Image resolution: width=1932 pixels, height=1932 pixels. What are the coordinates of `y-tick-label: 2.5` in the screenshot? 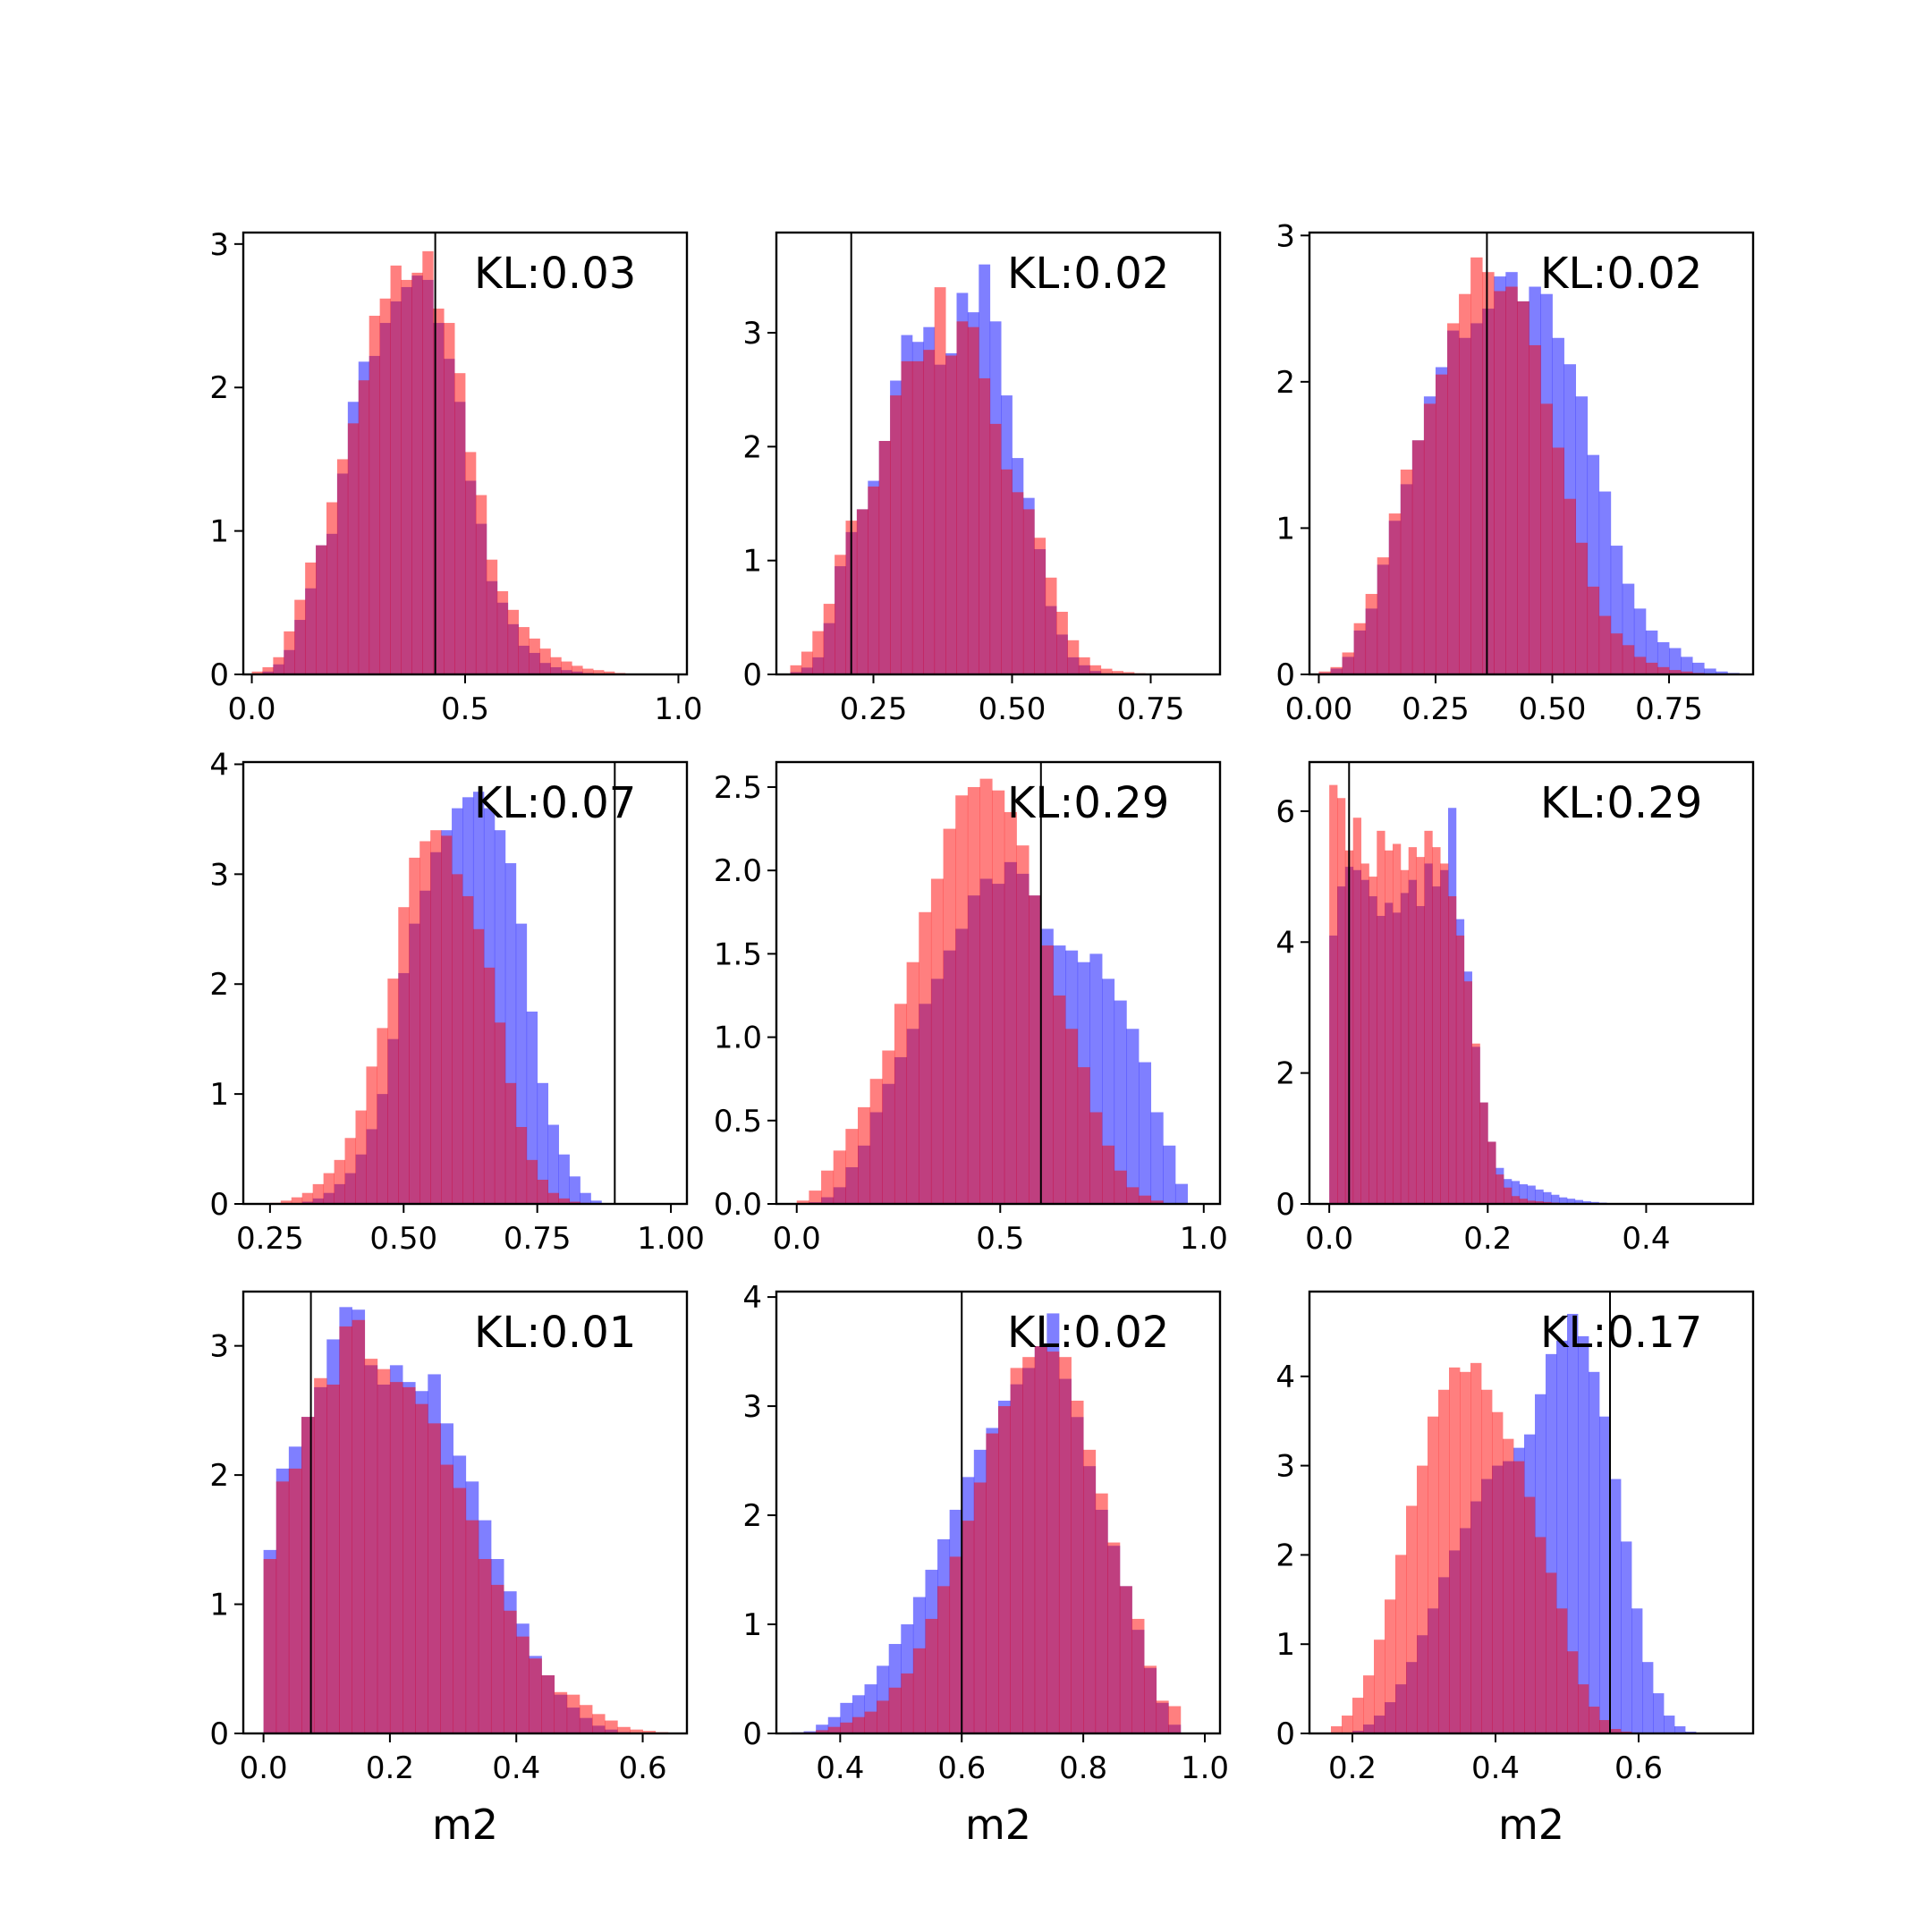 It's located at (738, 788).